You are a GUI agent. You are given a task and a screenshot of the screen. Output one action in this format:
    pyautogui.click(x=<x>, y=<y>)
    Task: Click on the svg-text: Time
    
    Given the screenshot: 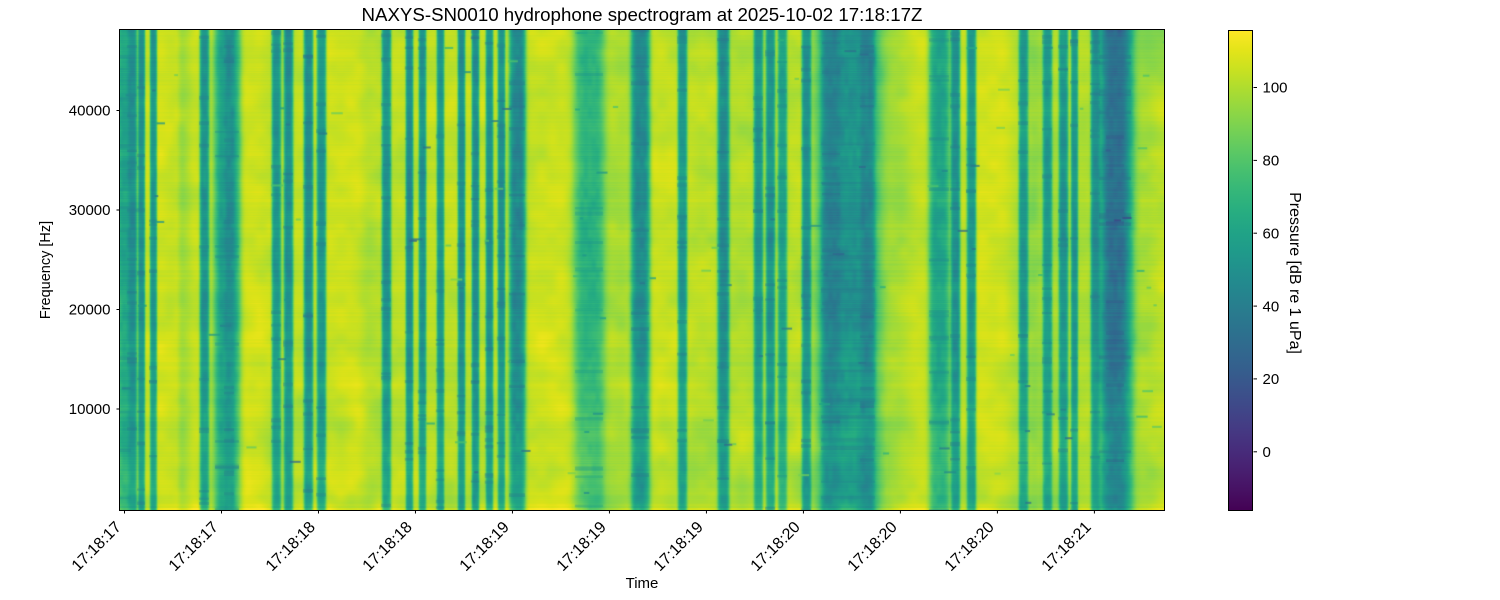 What is the action you would take?
    pyautogui.click(x=642, y=583)
    